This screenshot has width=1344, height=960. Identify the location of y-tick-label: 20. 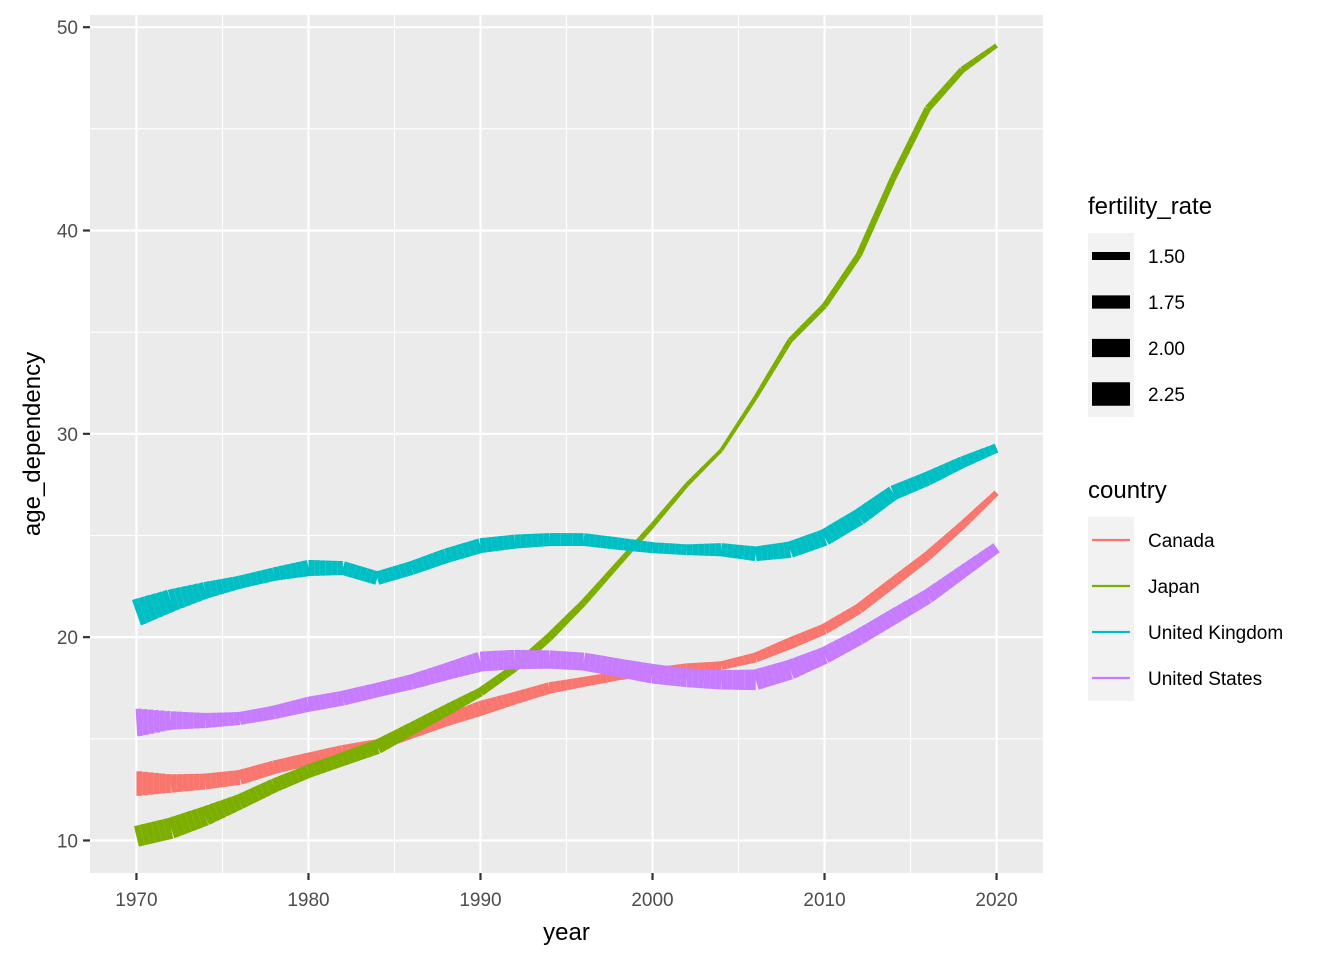
(67, 638).